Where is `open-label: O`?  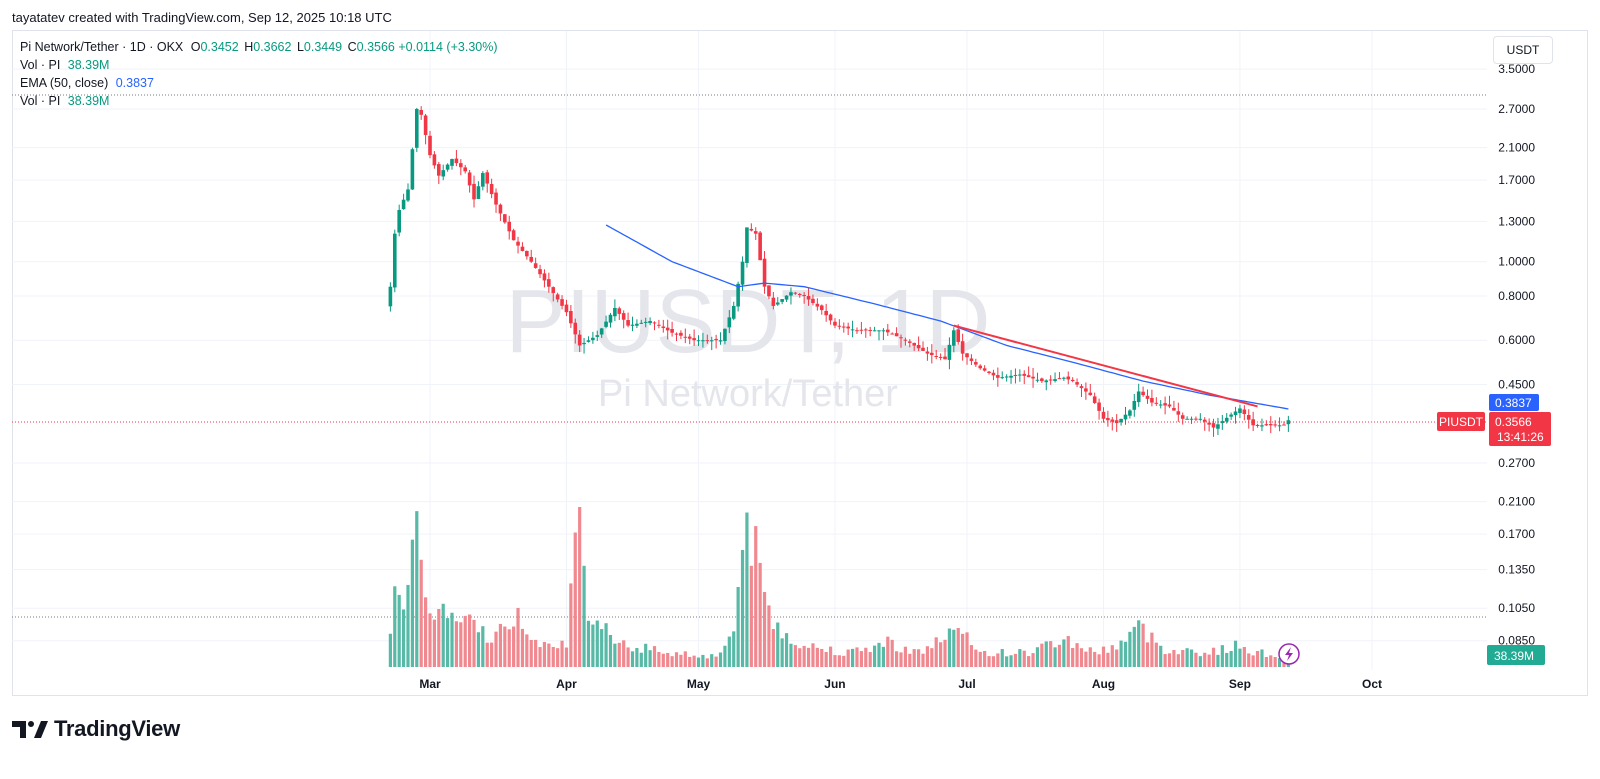 open-label: O is located at coordinates (195, 47).